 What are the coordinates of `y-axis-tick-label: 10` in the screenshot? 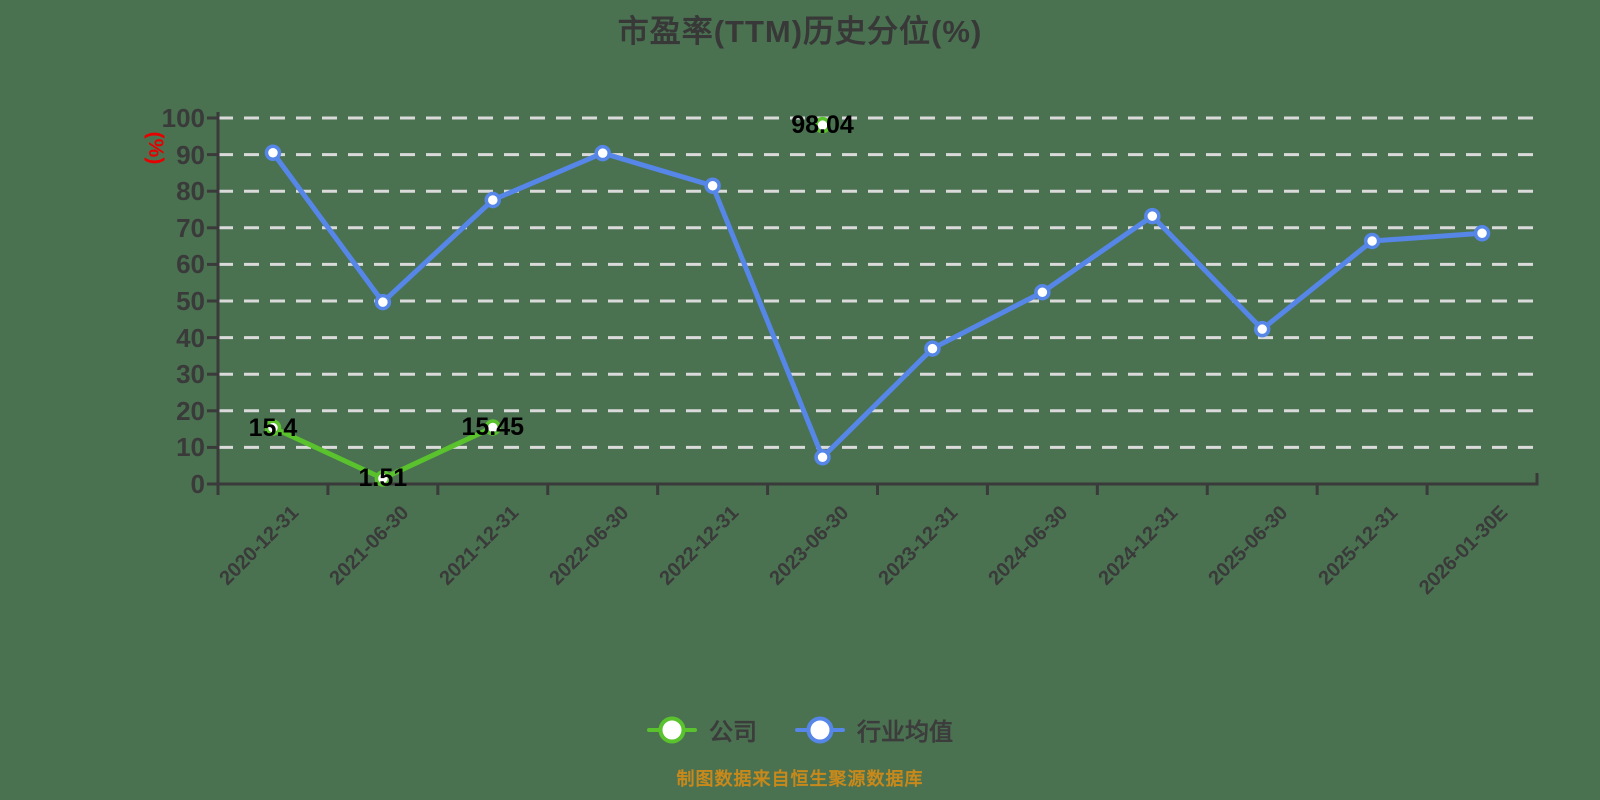 It's located at (190, 447).